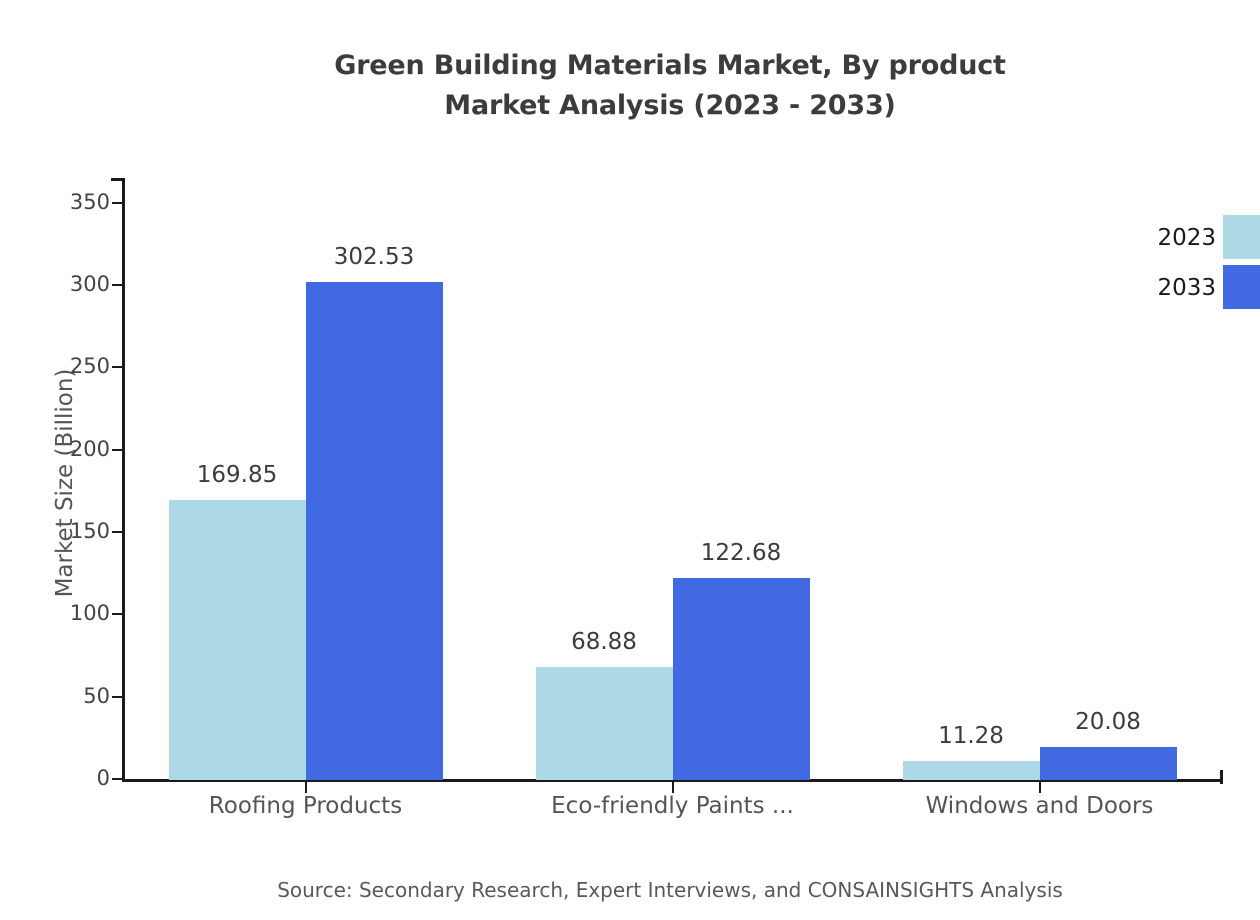  What do you see at coordinates (374, 256) in the screenshot?
I see `bar-value-label: 302.53` at bounding box center [374, 256].